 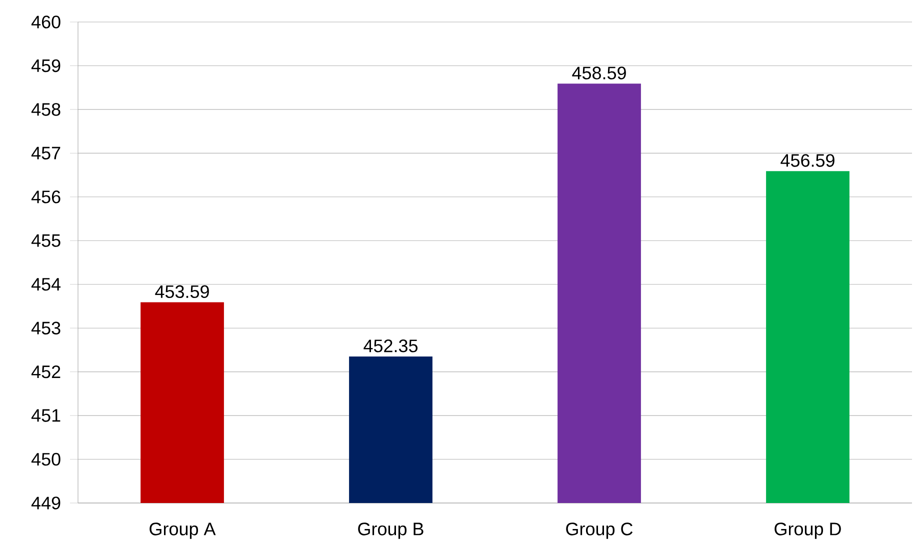 What do you see at coordinates (45, 328) in the screenshot?
I see `y-tick-label: 453` at bounding box center [45, 328].